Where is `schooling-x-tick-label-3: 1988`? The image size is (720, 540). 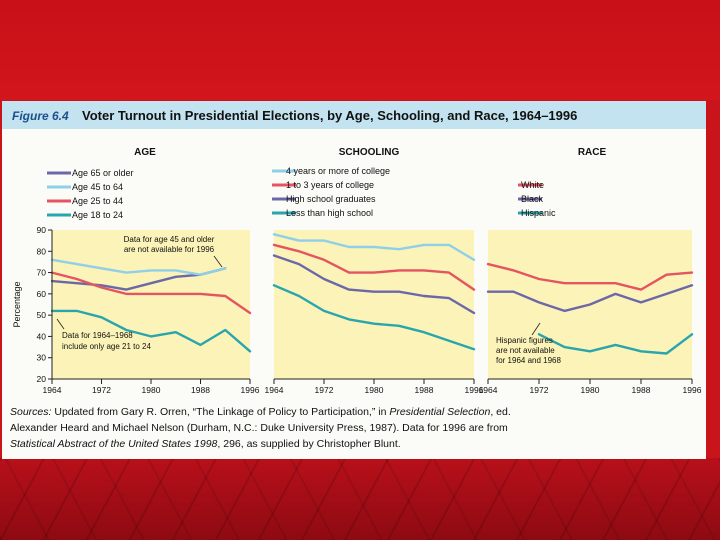 schooling-x-tick-label-3: 1988 is located at coordinates (424, 390).